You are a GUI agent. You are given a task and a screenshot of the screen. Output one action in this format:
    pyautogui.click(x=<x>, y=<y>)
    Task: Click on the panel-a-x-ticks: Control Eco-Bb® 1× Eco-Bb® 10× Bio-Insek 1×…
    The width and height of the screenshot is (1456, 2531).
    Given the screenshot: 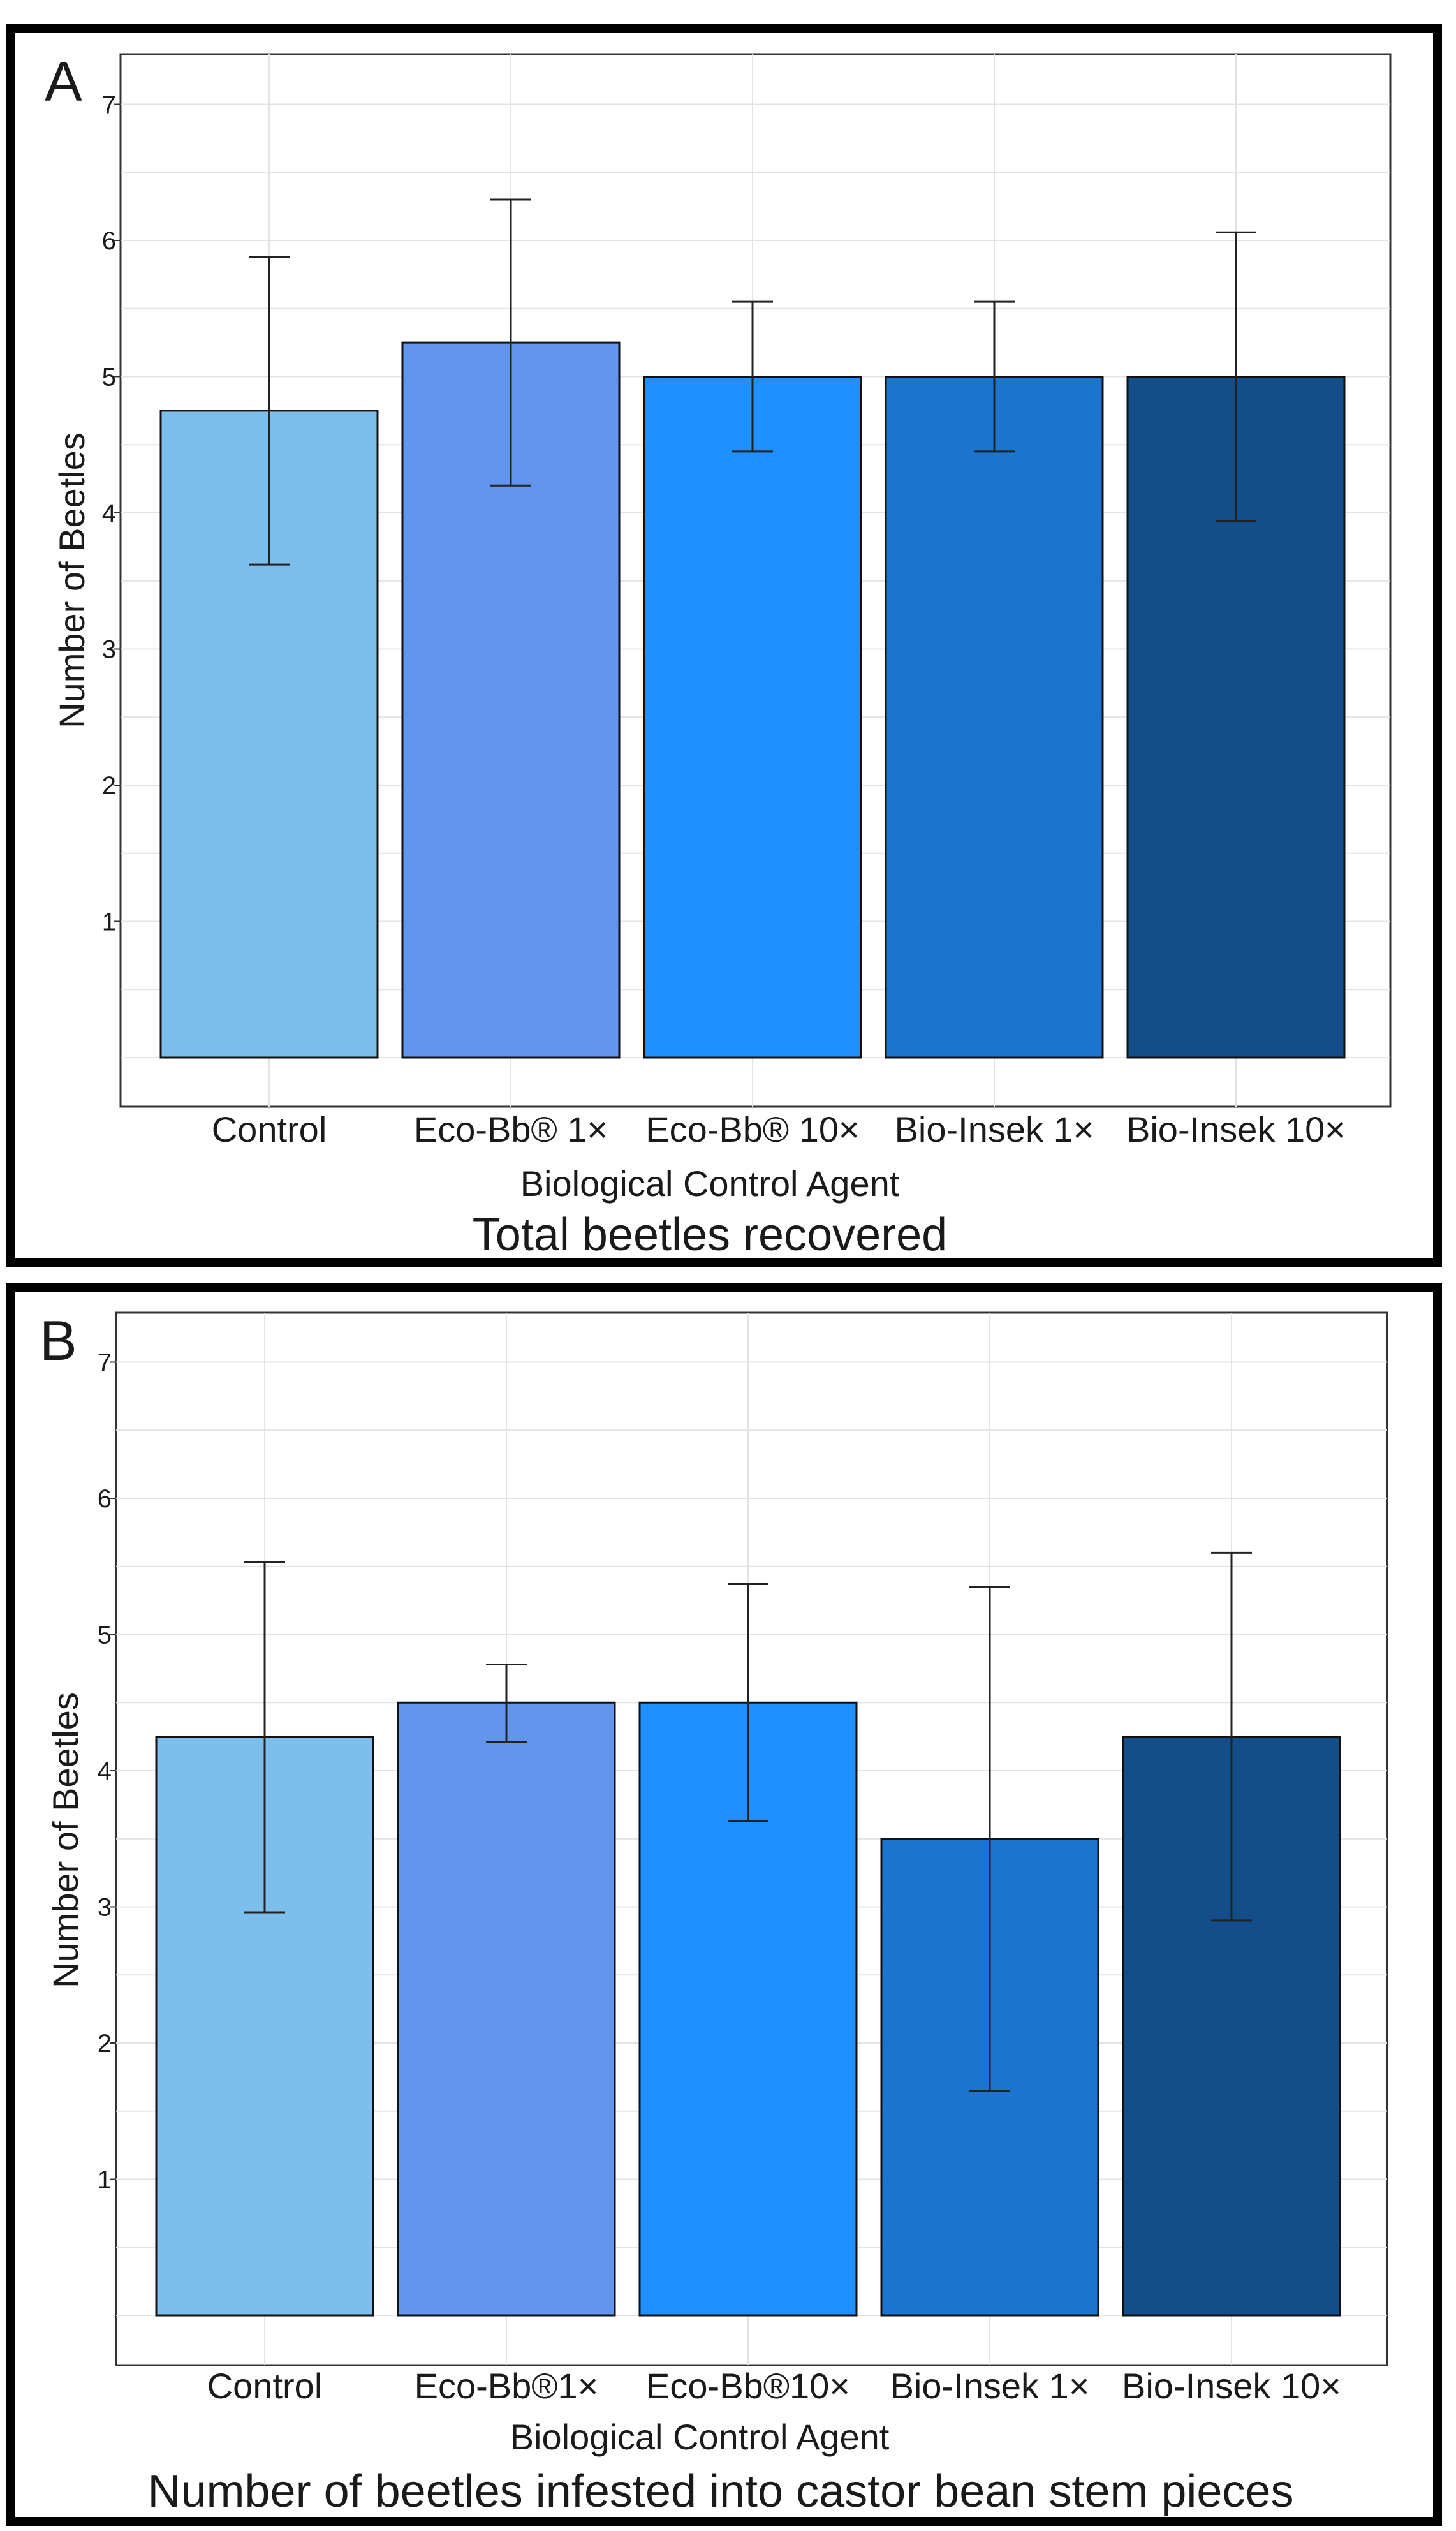 What is the action you would take?
    pyautogui.click(x=779, y=1129)
    